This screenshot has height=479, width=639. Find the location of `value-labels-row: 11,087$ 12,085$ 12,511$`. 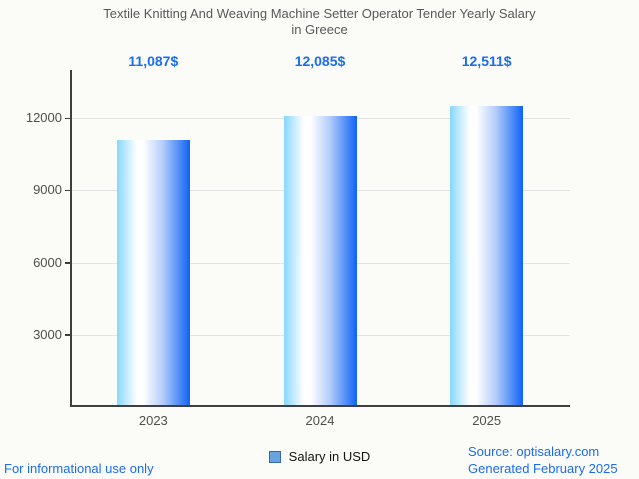

value-labels-row: 11,087$ 12,085$ 12,511$ is located at coordinates (320, 63).